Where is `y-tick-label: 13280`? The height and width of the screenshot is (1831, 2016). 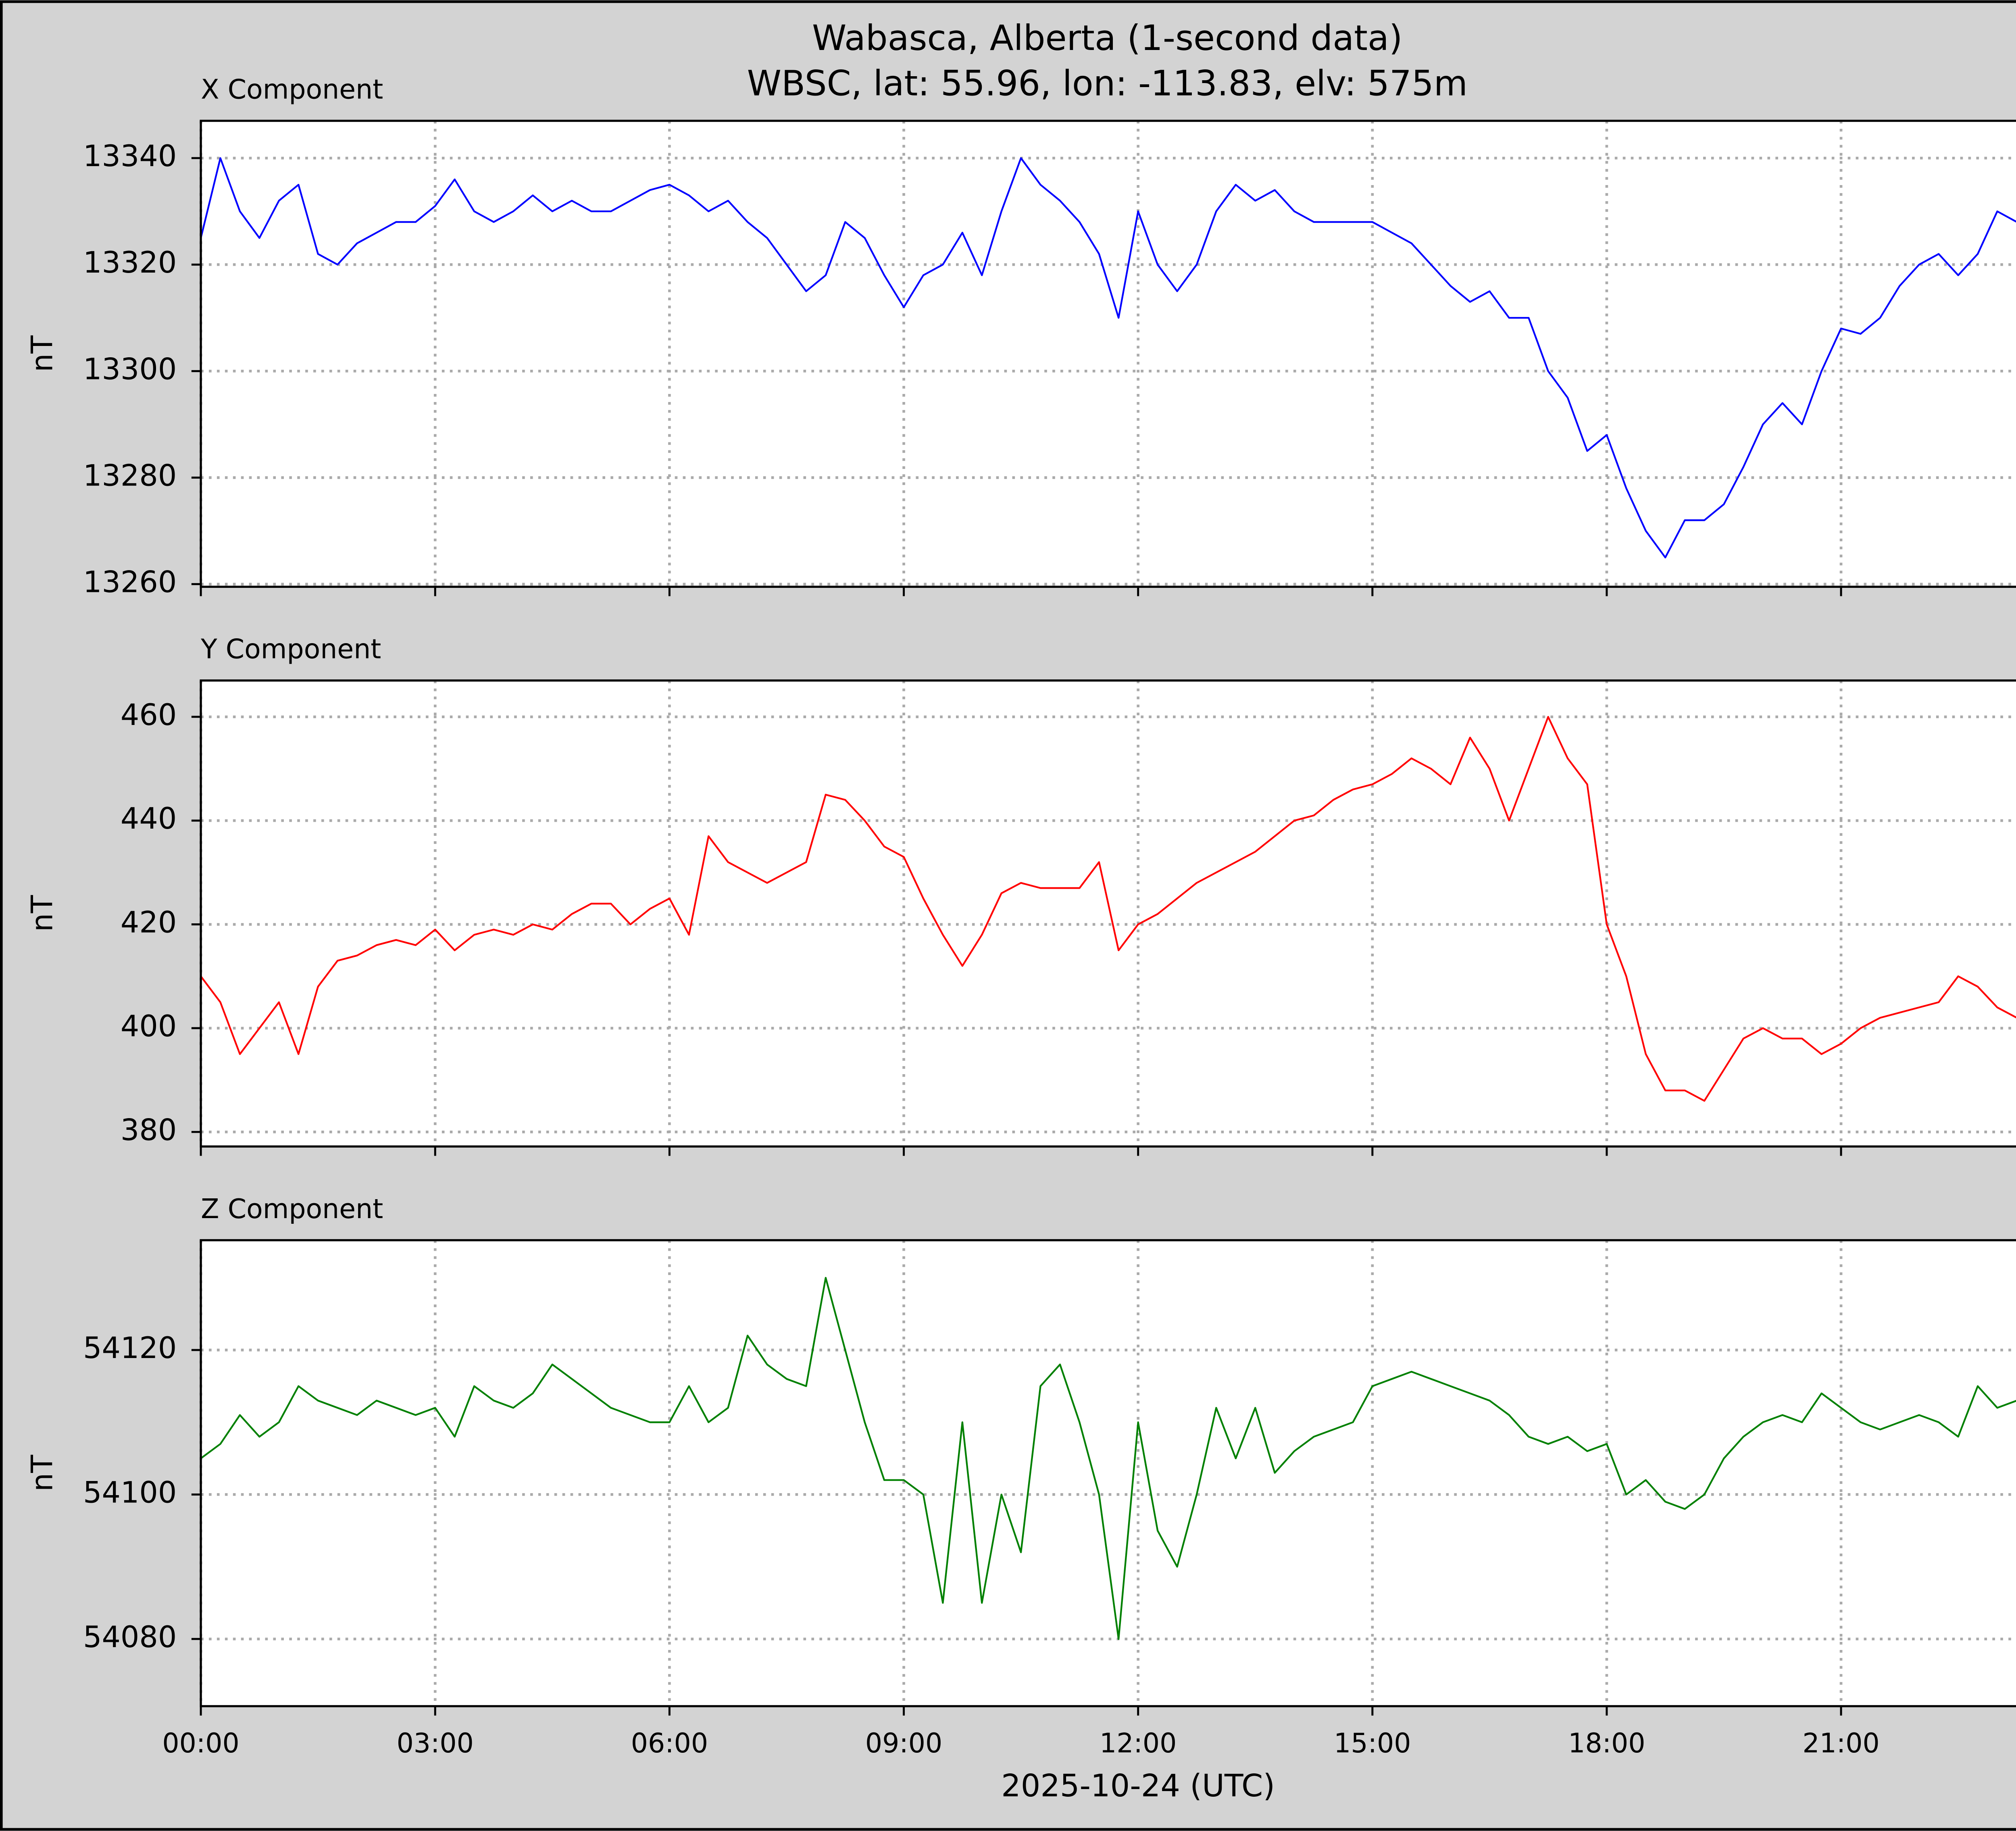 y-tick-label: 13280 is located at coordinates (130, 476).